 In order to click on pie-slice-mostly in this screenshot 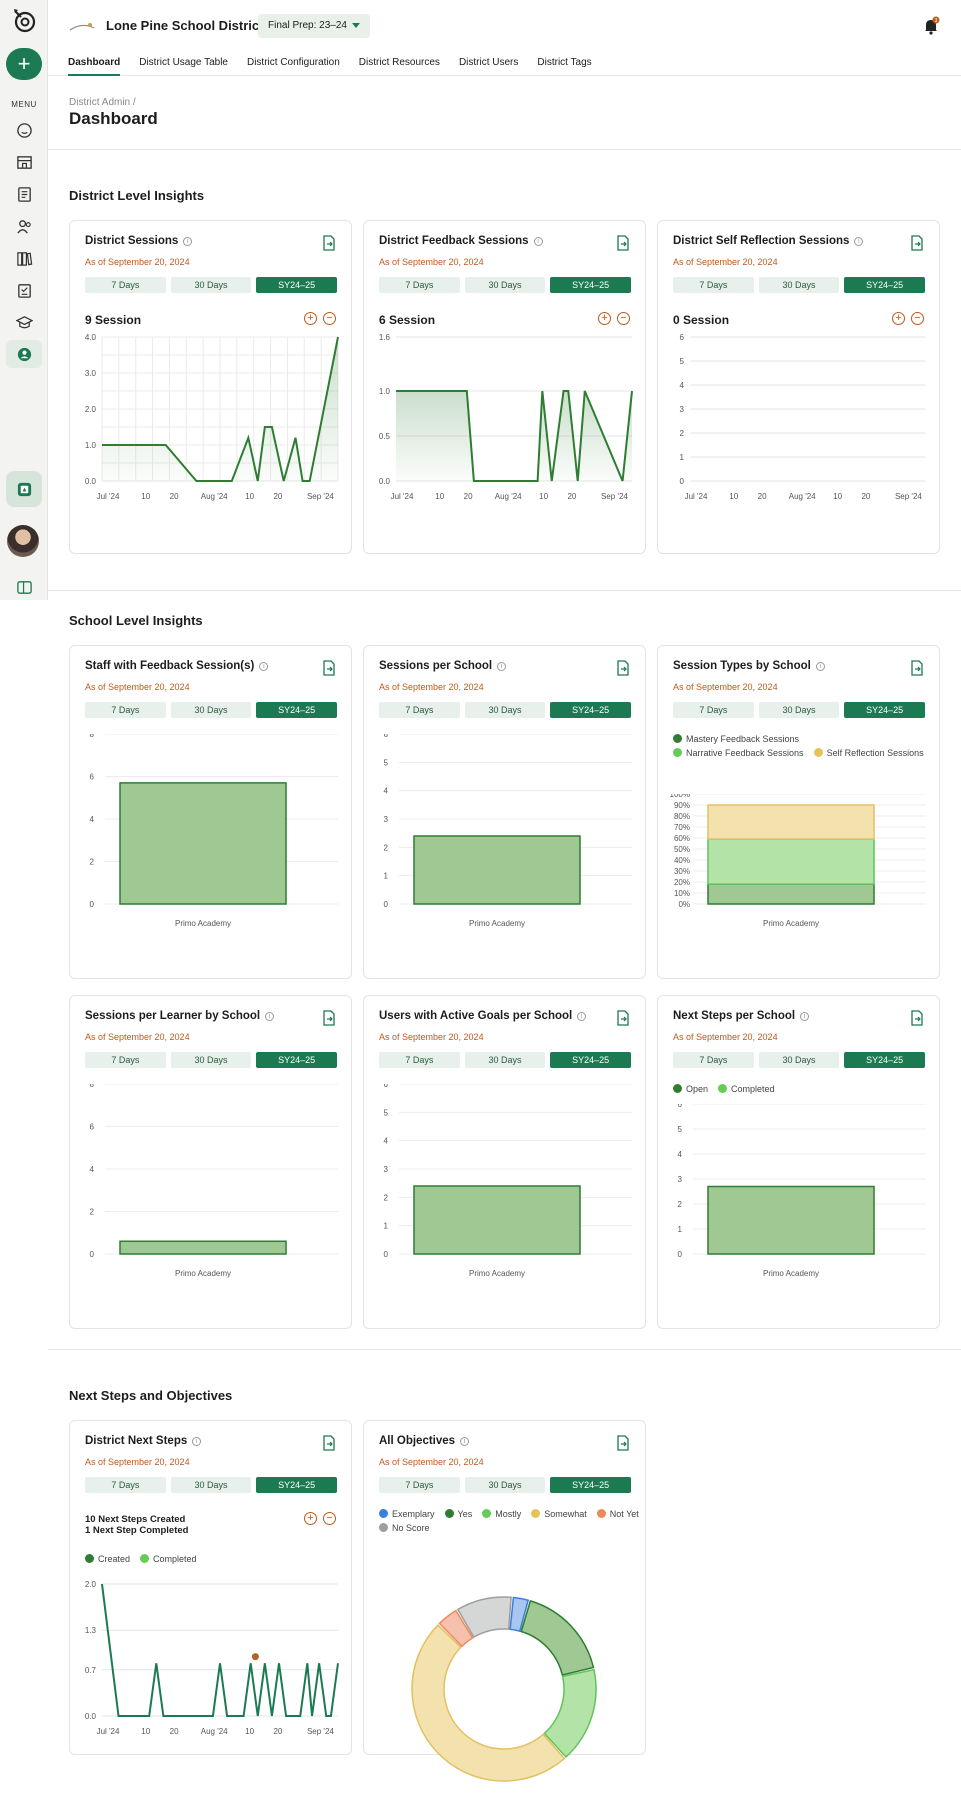, I will do `click(570, 1713)`.